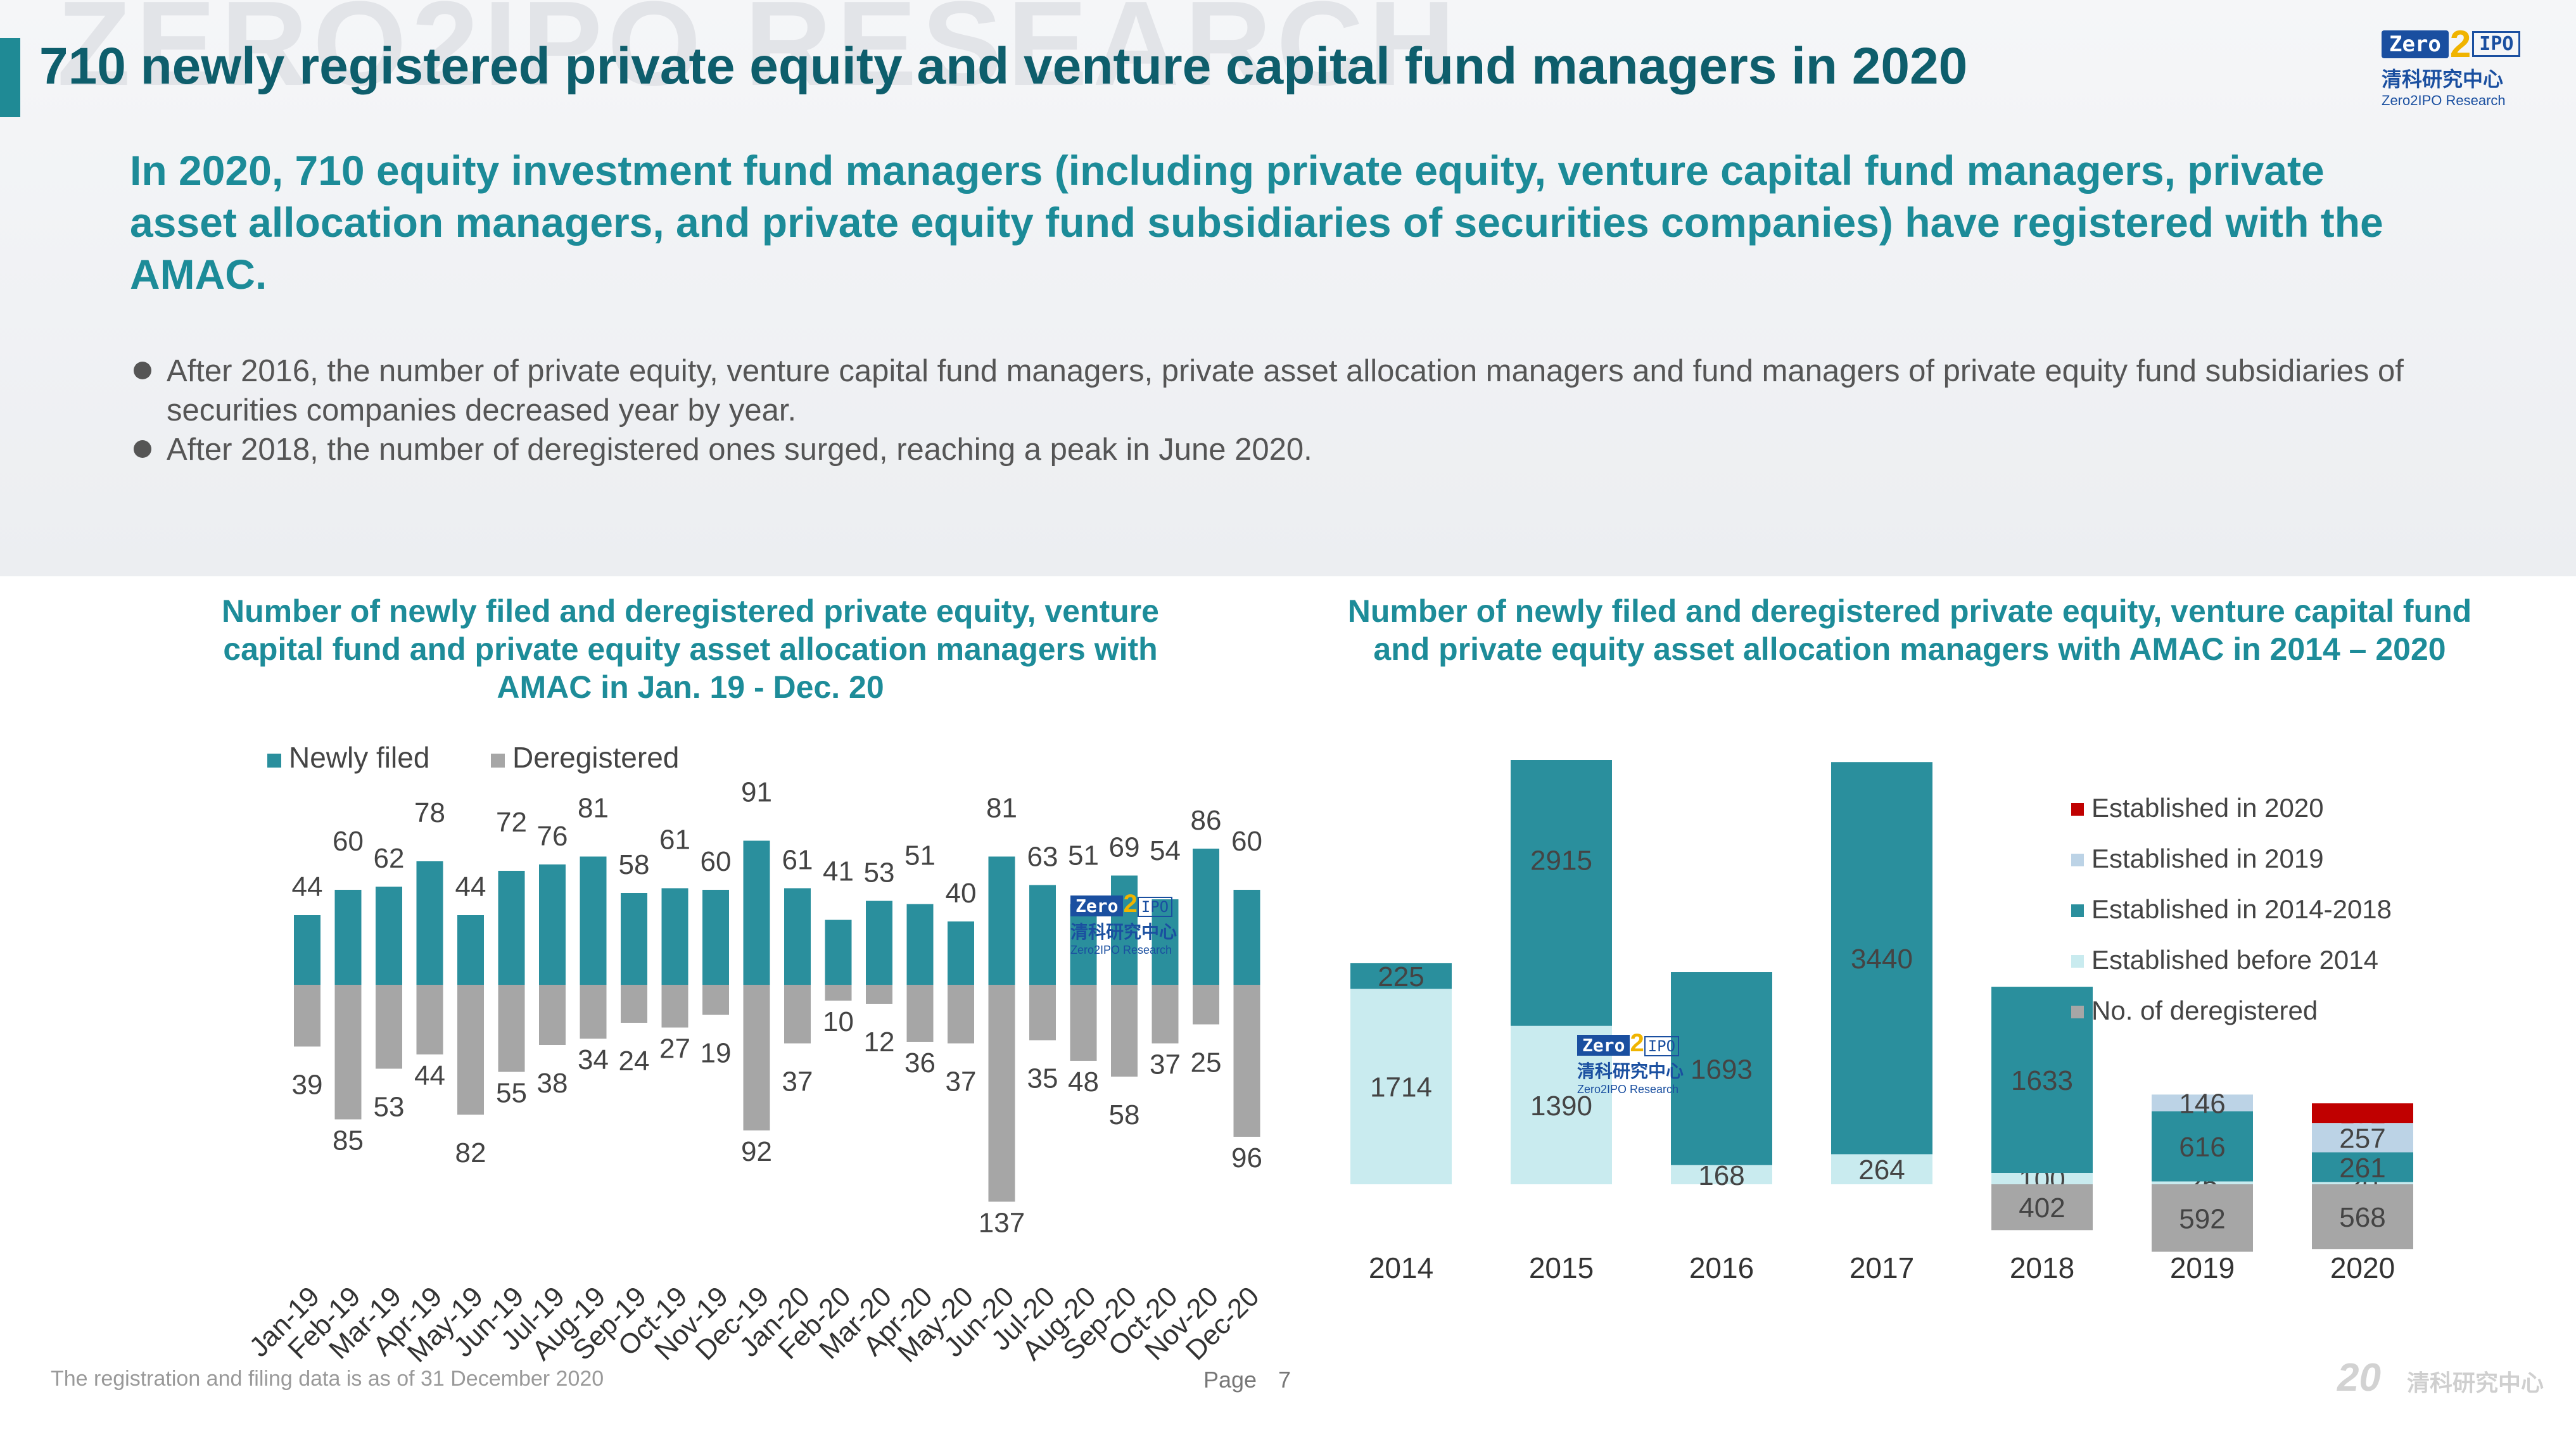 Image resolution: width=2576 pixels, height=1449 pixels. I want to click on x-tick-label: 2014, so click(1401, 1267).